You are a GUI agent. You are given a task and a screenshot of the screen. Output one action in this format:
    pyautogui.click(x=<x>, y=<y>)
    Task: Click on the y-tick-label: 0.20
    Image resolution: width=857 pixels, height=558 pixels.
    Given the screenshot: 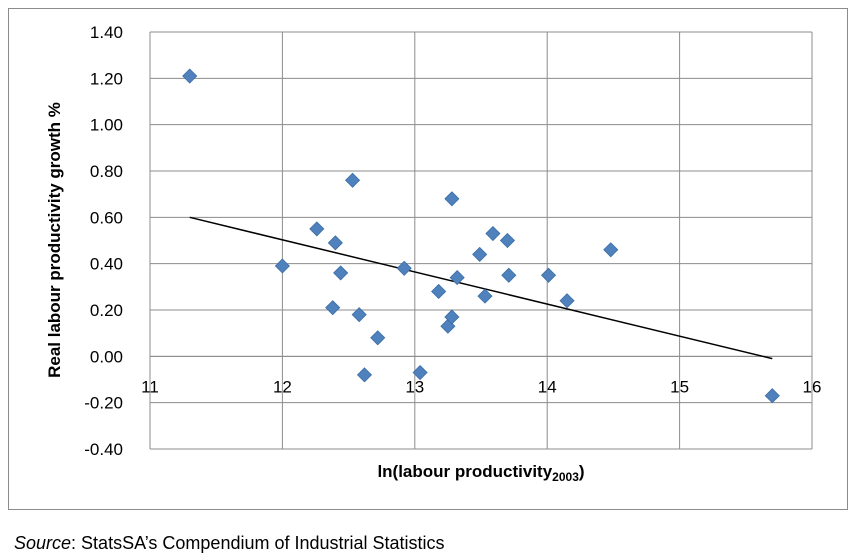 What is the action you would take?
    pyautogui.click(x=106, y=310)
    